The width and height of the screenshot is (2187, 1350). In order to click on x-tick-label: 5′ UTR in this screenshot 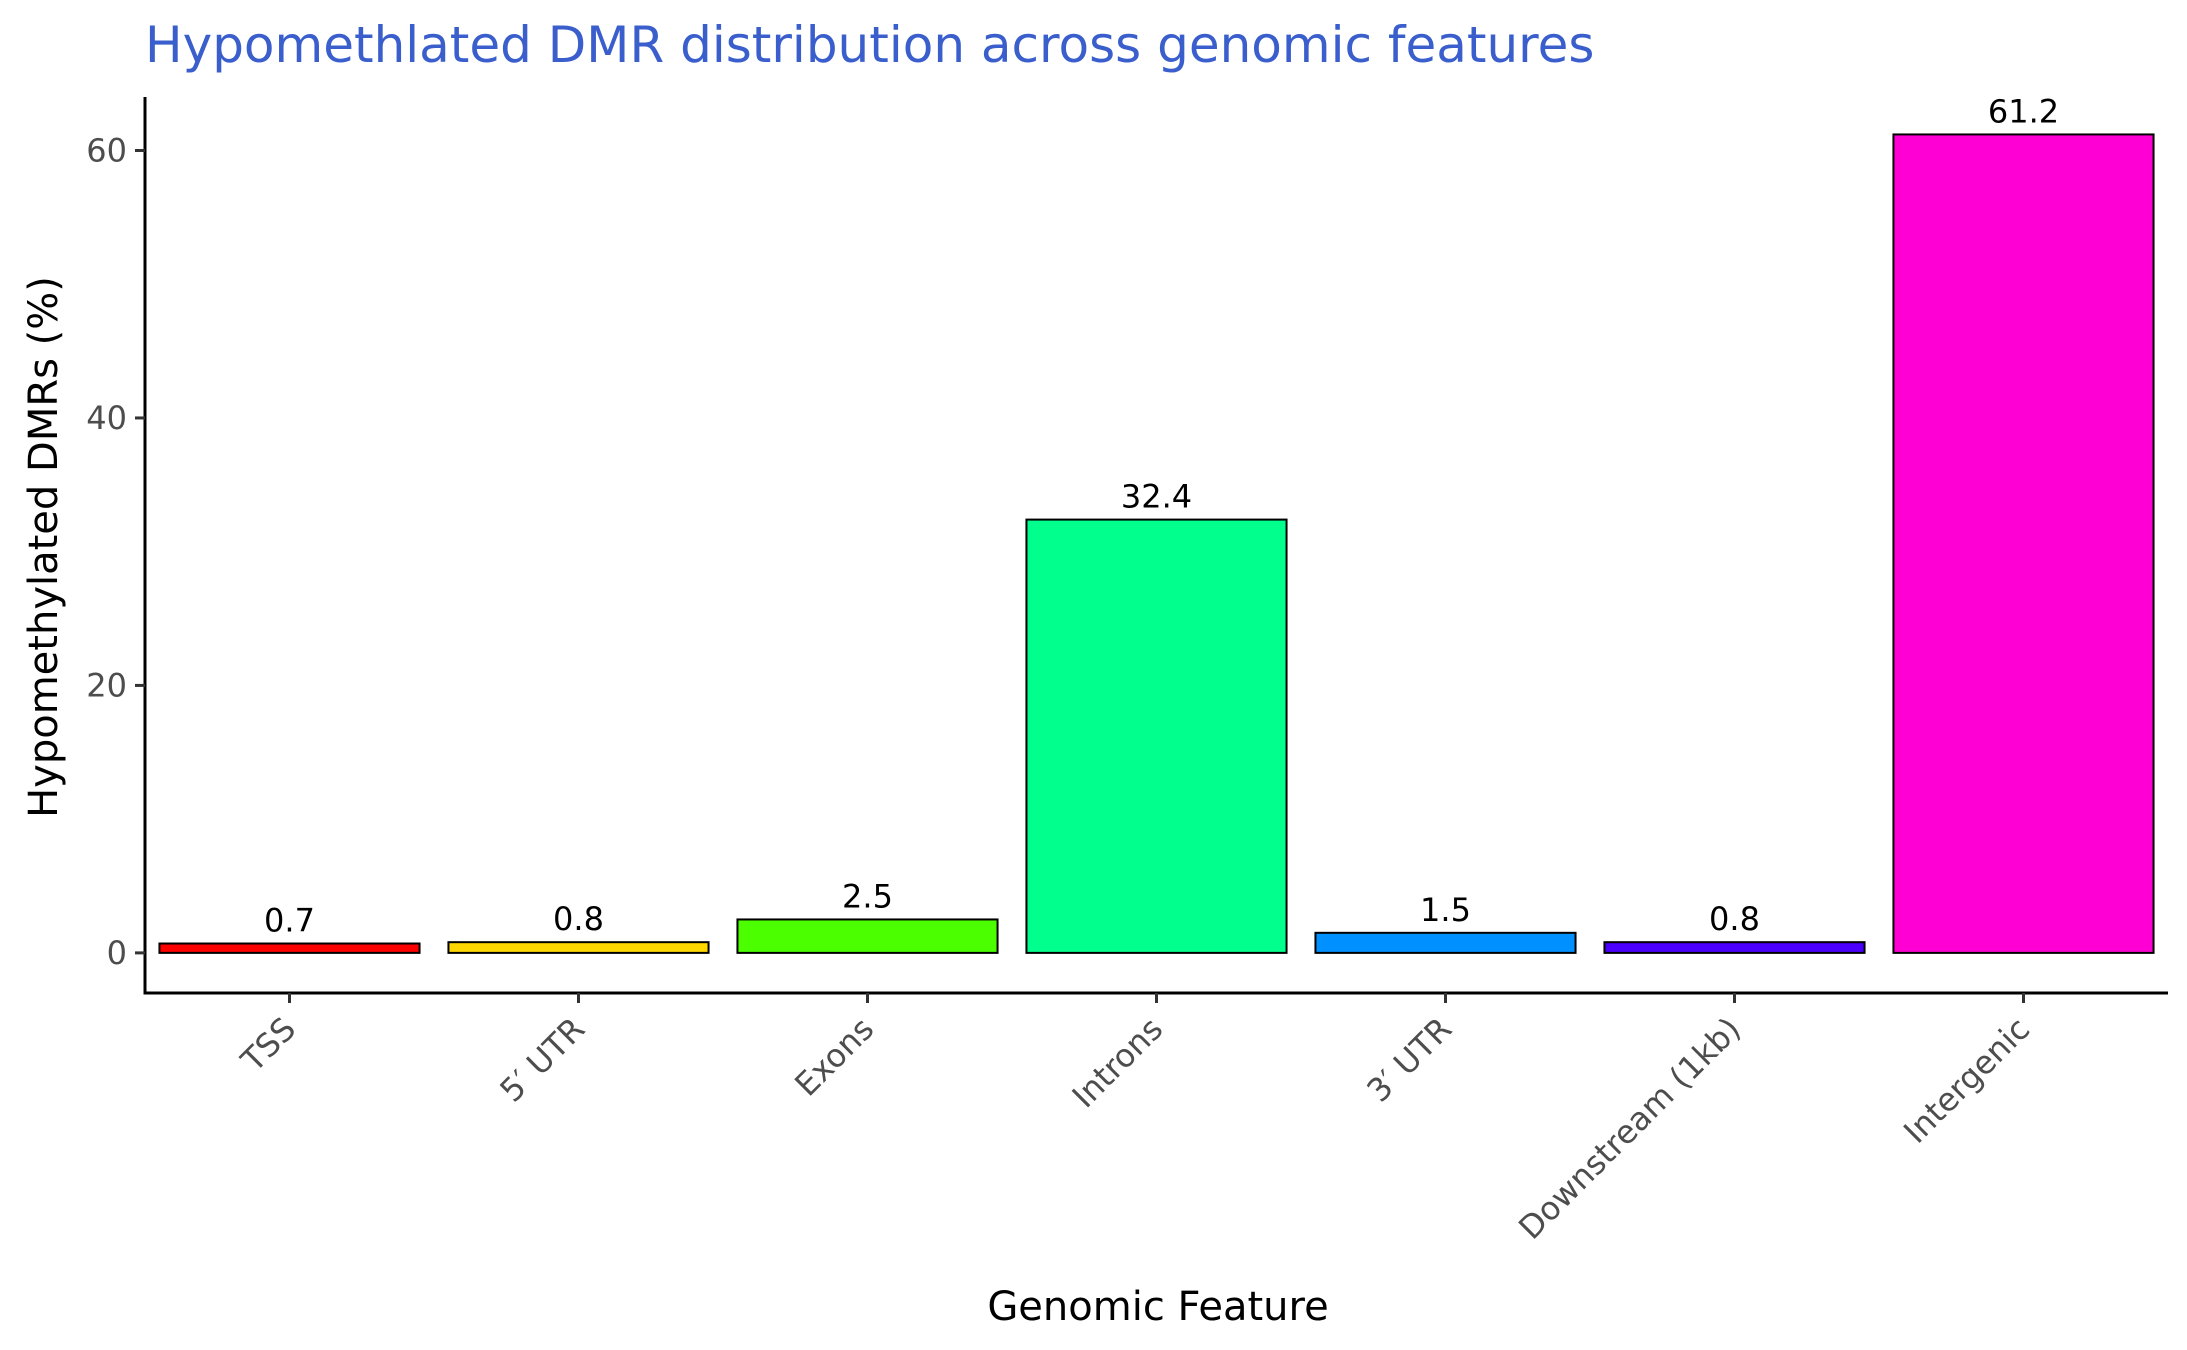, I will do `click(542, 1060)`.